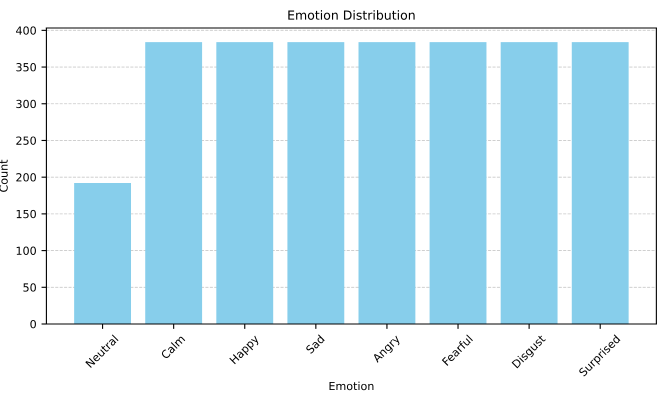 This screenshot has height=400, width=663. Describe the element at coordinates (33, 324) in the screenshot. I see `y-tick-label: 0` at that location.